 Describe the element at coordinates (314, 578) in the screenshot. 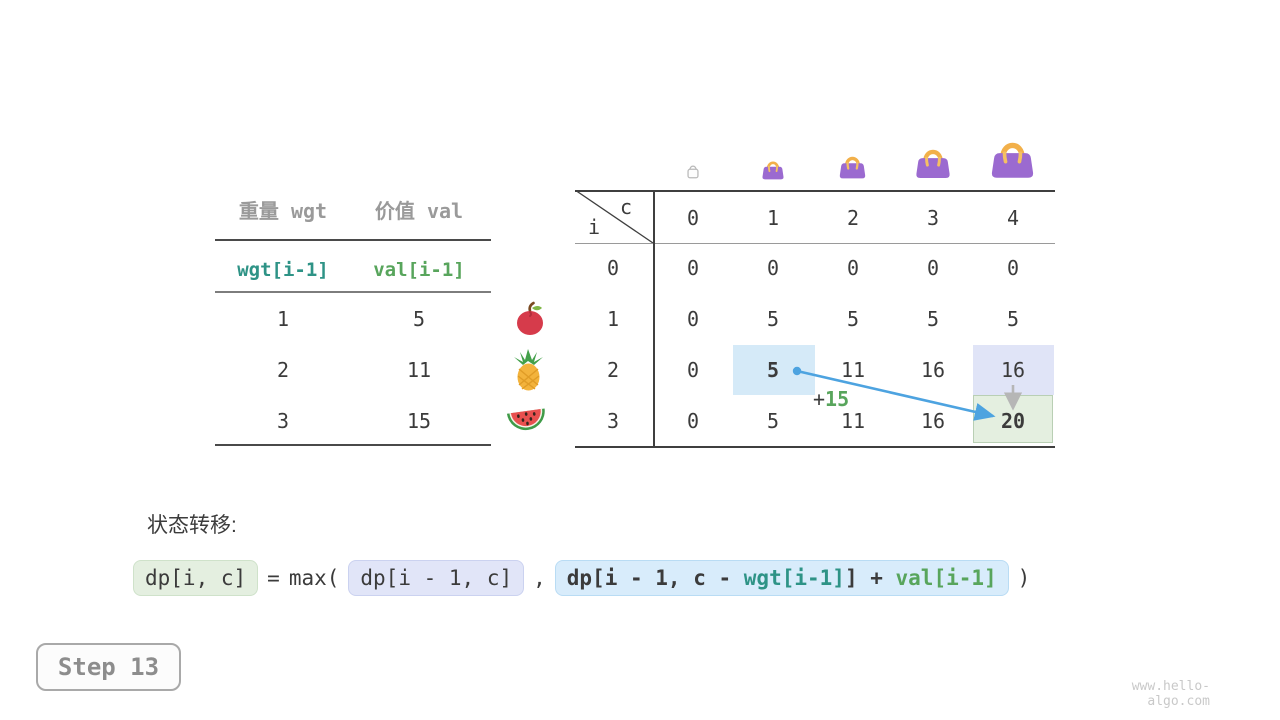

I see `formula-max-open: max(` at that location.